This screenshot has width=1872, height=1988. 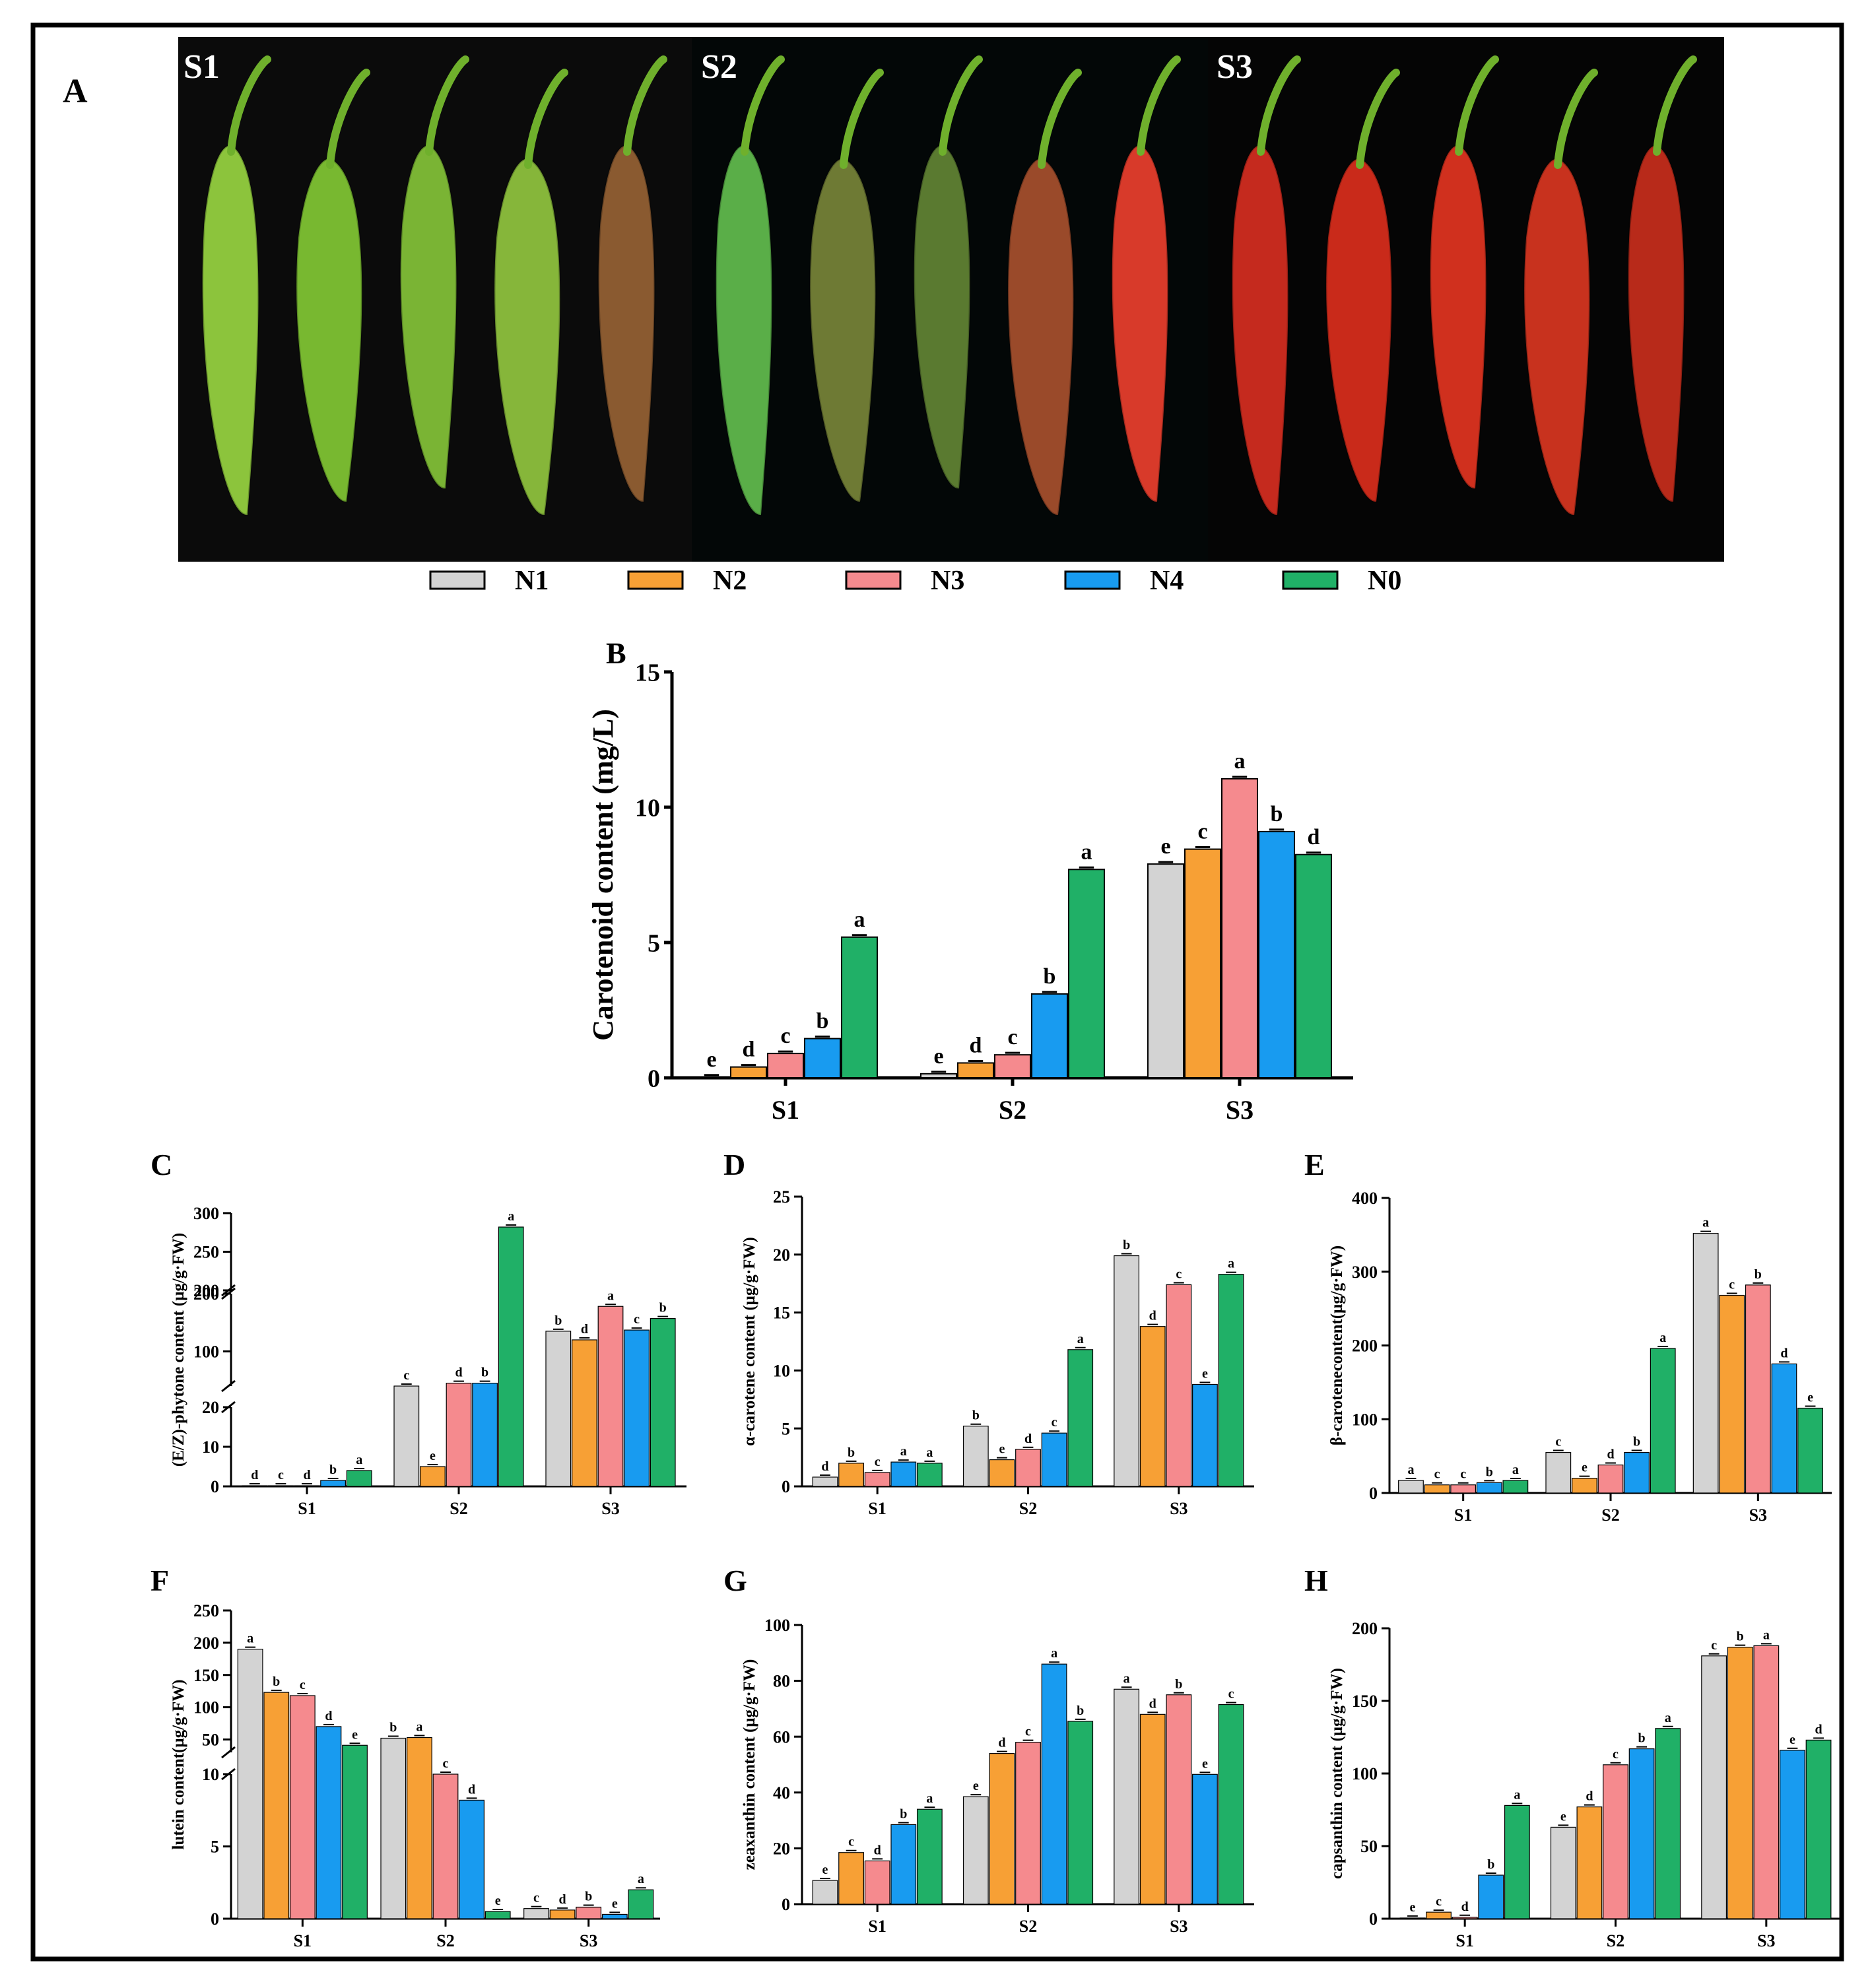 What do you see at coordinates (1384, 581) in the screenshot?
I see `legend-label-n0: N0` at bounding box center [1384, 581].